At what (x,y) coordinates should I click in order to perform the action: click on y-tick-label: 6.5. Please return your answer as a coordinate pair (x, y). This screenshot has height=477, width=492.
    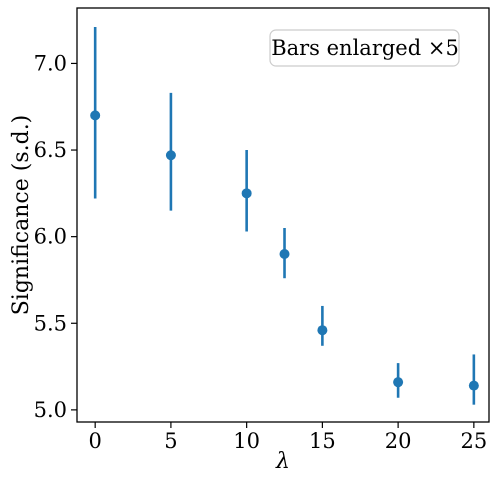
    Looking at the image, I should click on (50, 150).